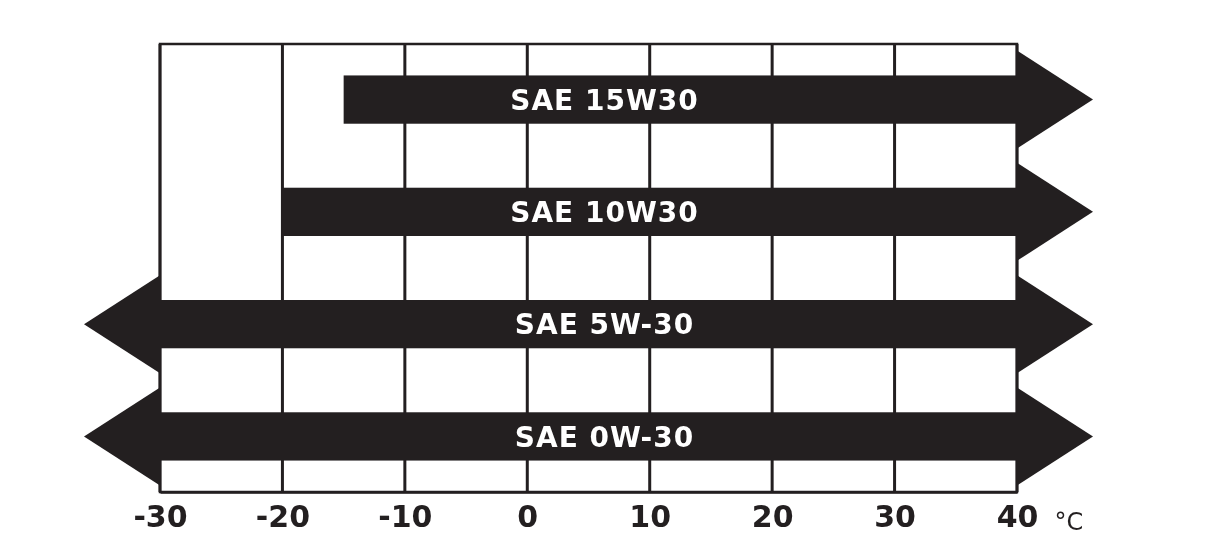 Image resolution: width=1206 pixels, height=553 pixels. Describe the element at coordinates (1069, 522) in the screenshot. I see `x-axis-title: °C` at that location.